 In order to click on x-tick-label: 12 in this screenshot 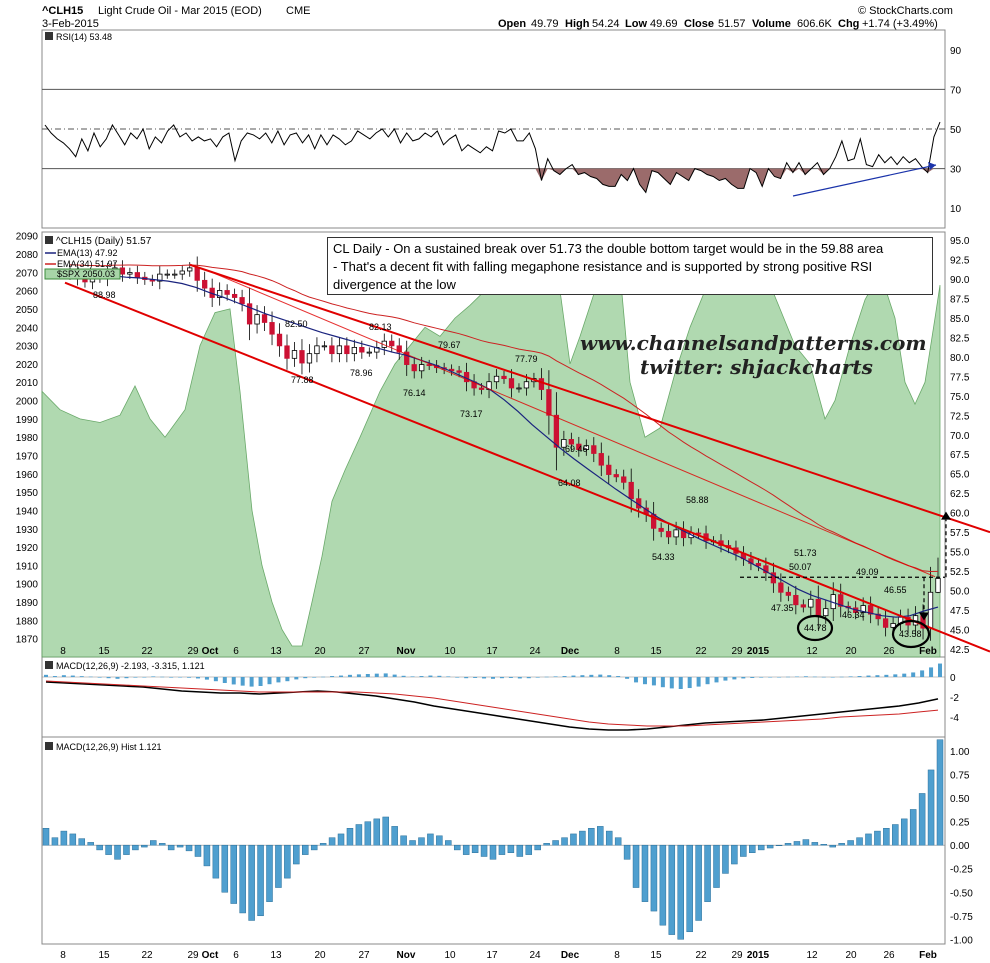, I will do `click(812, 955)`.